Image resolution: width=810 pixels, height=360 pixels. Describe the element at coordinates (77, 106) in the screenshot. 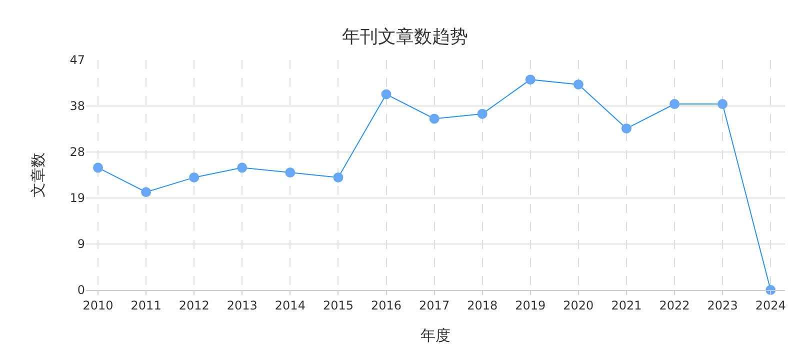

I see `y-tick-label: 38` at that location.